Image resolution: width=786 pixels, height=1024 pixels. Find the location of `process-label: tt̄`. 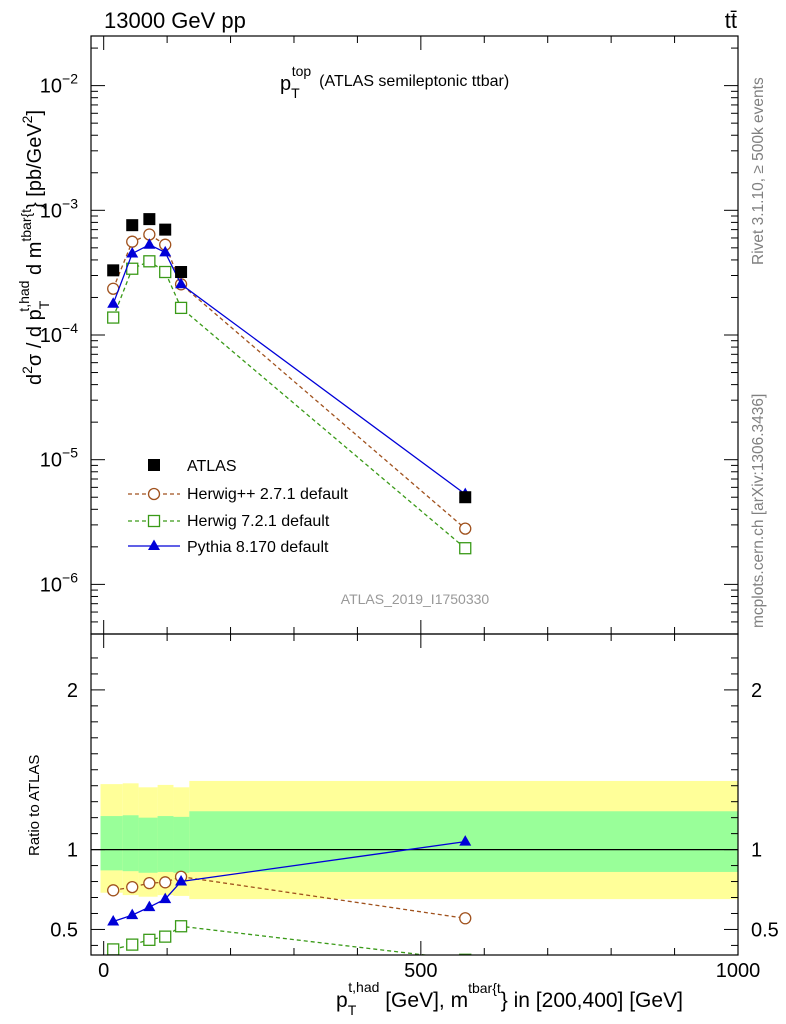

process-label: tt̄ is located at coordinates (731, 20).